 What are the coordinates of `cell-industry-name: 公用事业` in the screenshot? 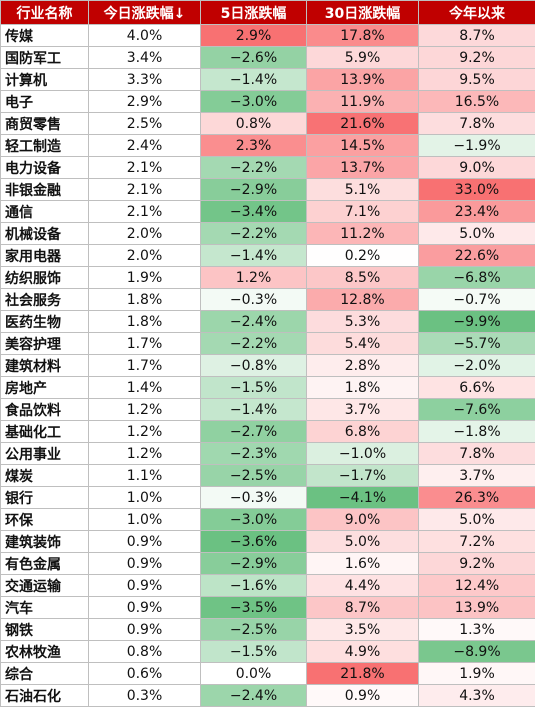 It's located at (45, 454).